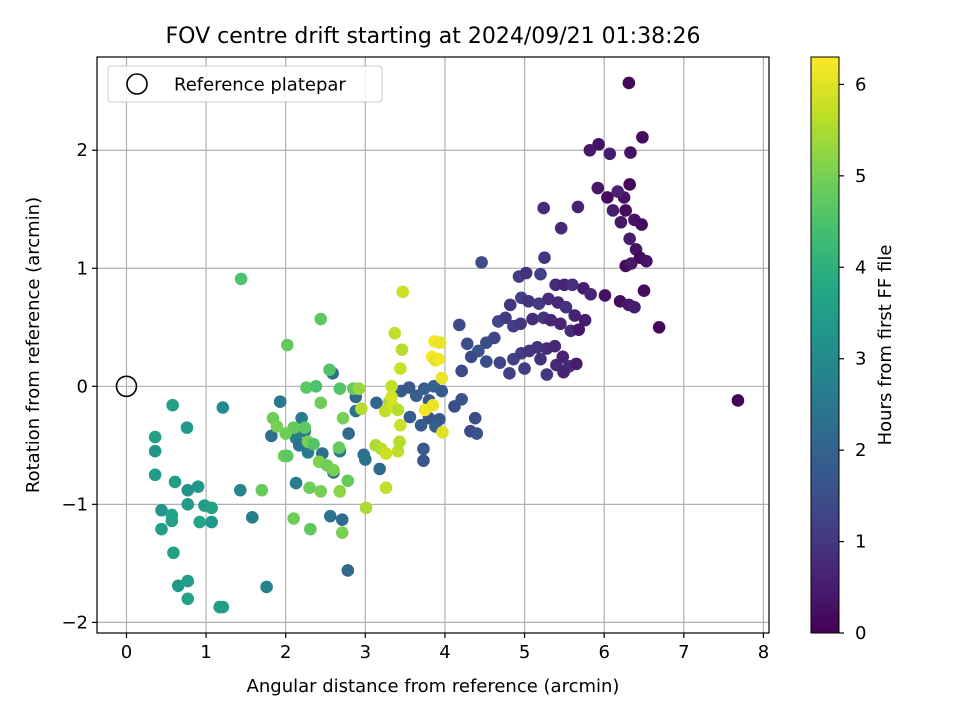 The height and width of the screenshot is (724, 960). Describe the element at coordinates (860, 359) in the screenshot. I see `colorbar-tick-label: 3` at that location.